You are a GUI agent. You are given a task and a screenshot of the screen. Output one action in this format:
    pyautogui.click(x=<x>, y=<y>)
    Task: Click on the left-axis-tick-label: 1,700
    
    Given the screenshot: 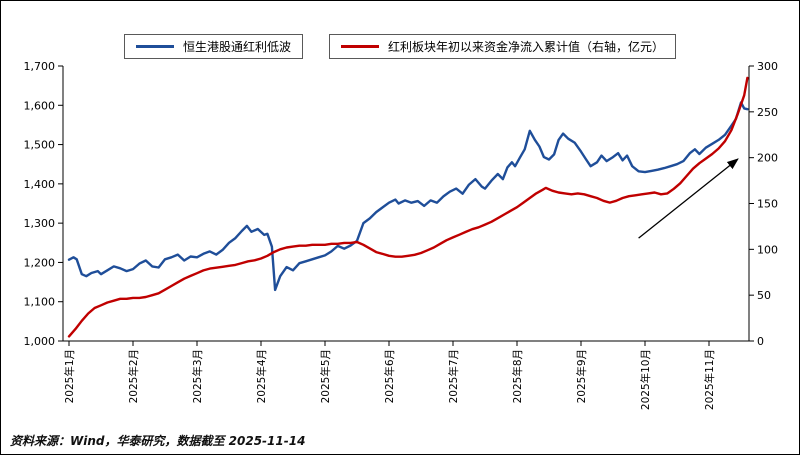 What is the action you would take?
    pyautogui.click(x=40, y=66)
    